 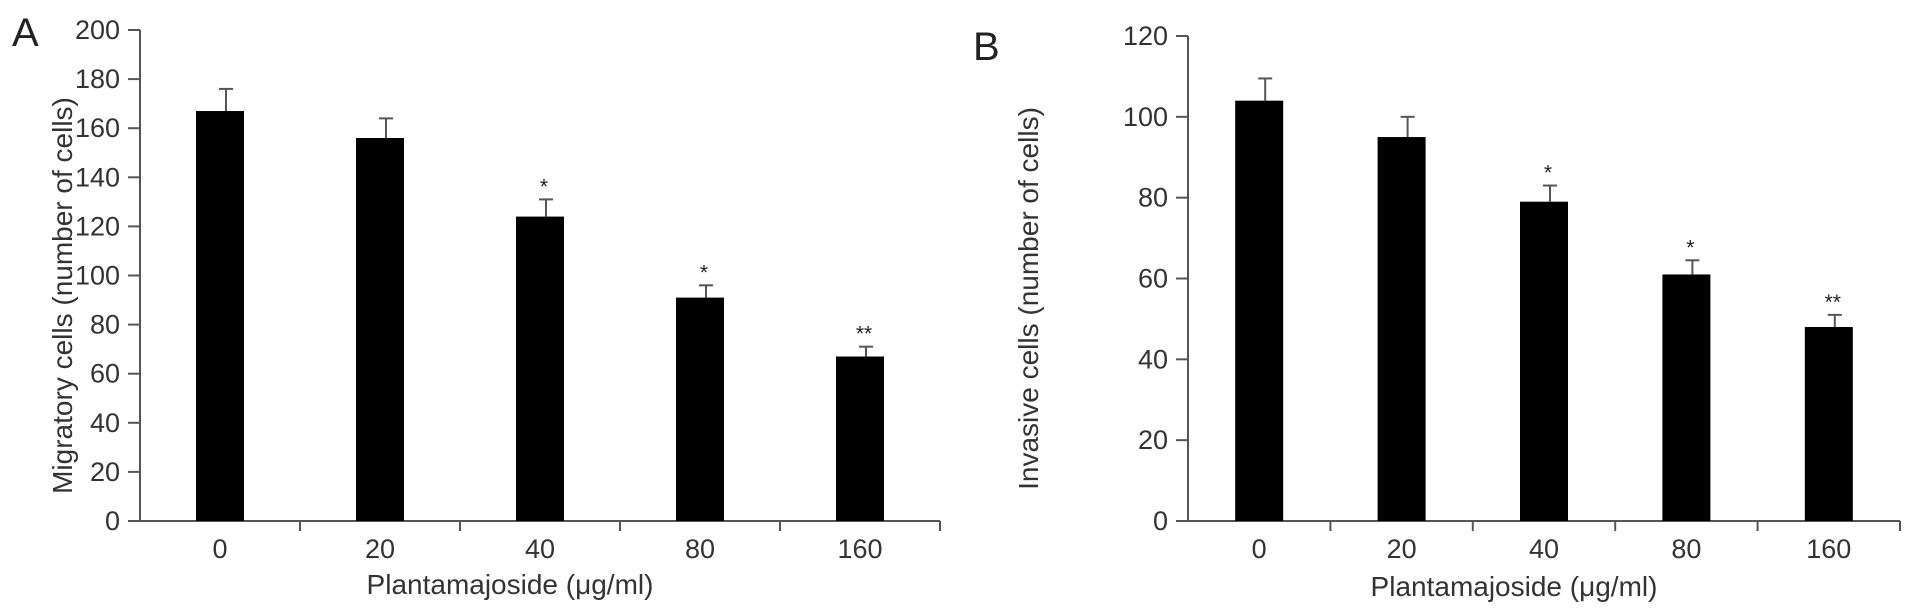 I want to click on y-axis-title: Migratory cells (number of cells), so click(x=62, y=295).